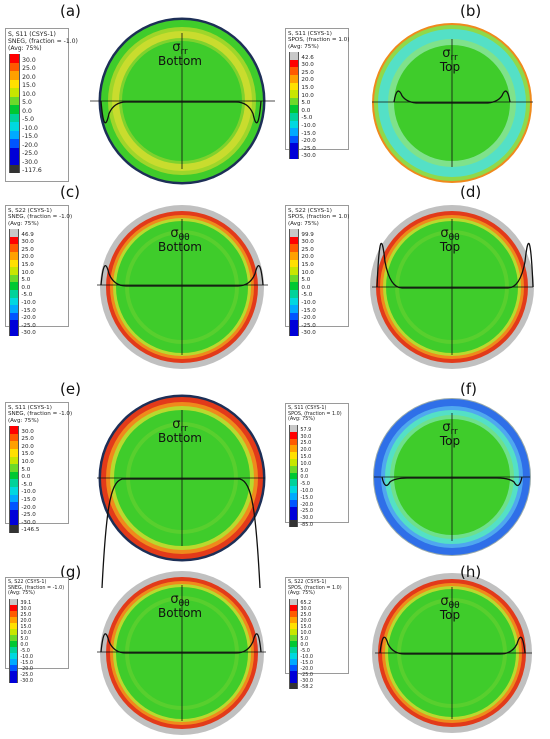 This screenshot has height=739, width=550. I want to click on panel-label-h: (h), so click(471, 572).